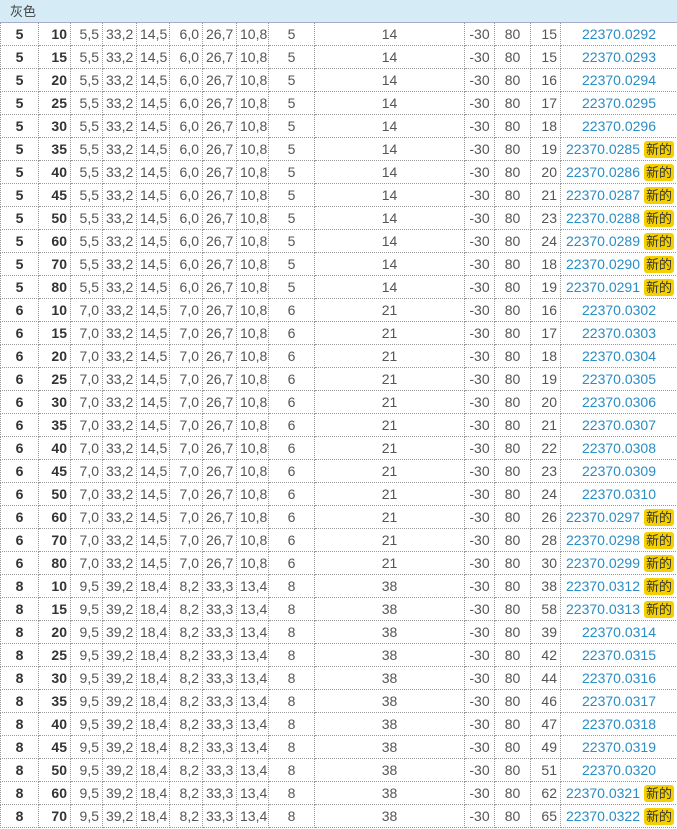 The height and width of the screenshot is (829, 677). I want to click on article-number-cell: 22370.0290 新的, so click(618, 264).